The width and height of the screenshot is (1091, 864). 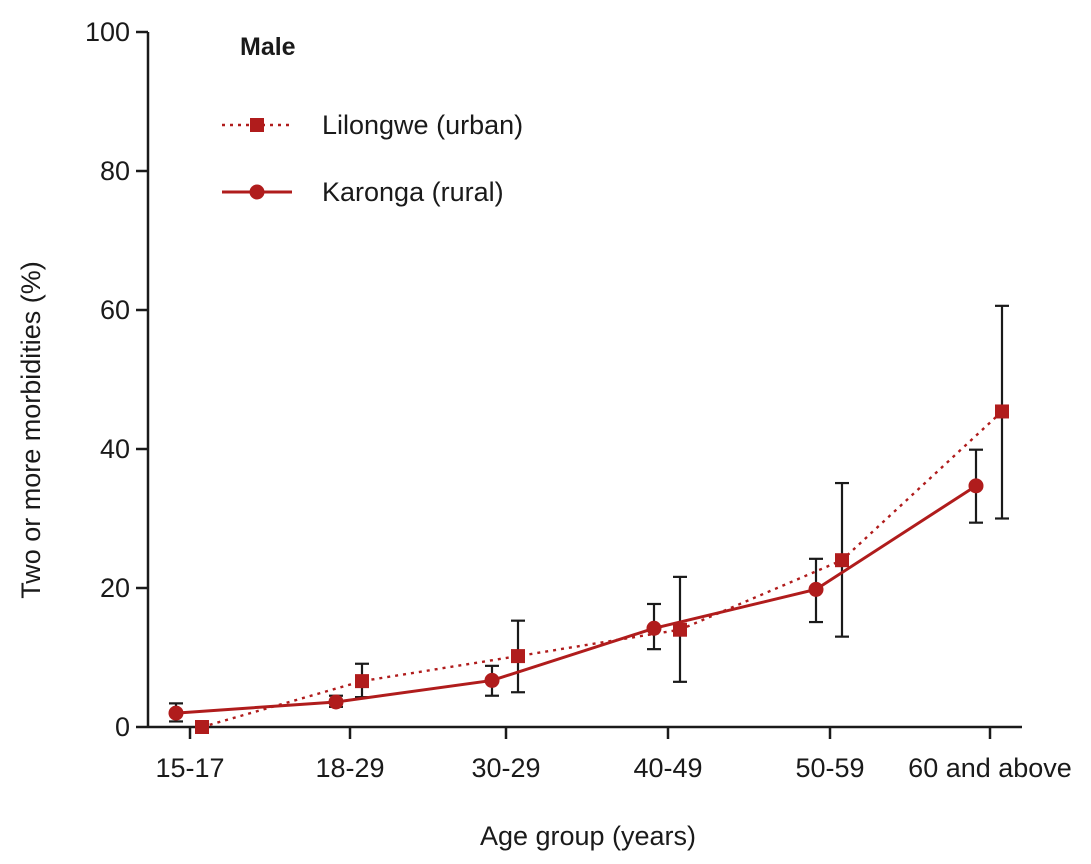 I want to click on legend: Lilongwe (urban) Karonga (rural), so click(x=372, y=158).